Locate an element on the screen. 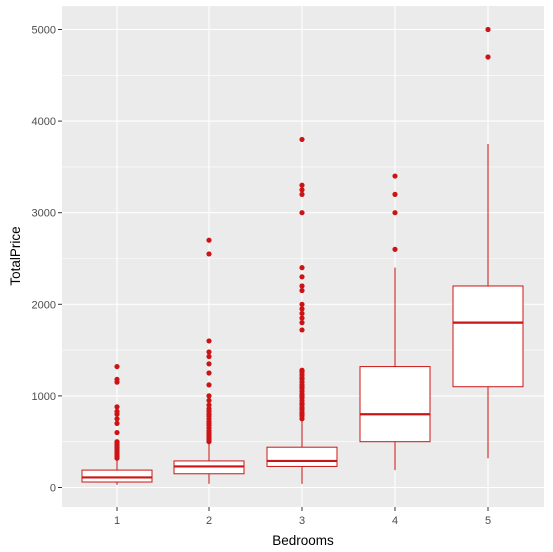  x-tick-label: 2 is located at coordinates (209, 521).